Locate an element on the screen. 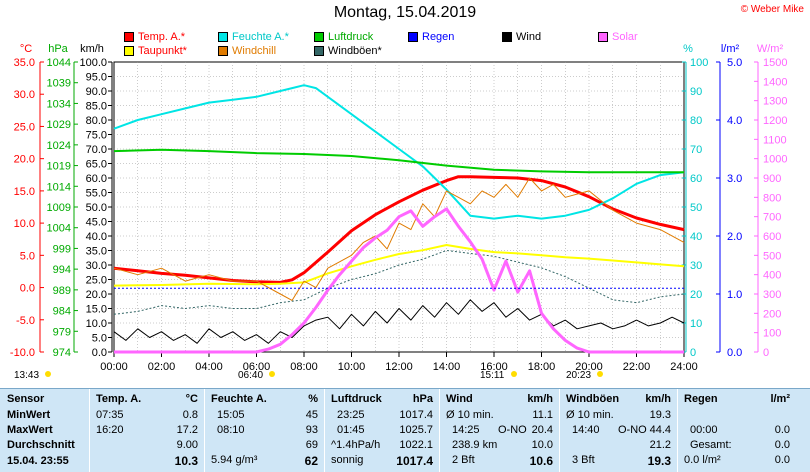  y-tick-label: 60 is located at coordinates (696, 179).